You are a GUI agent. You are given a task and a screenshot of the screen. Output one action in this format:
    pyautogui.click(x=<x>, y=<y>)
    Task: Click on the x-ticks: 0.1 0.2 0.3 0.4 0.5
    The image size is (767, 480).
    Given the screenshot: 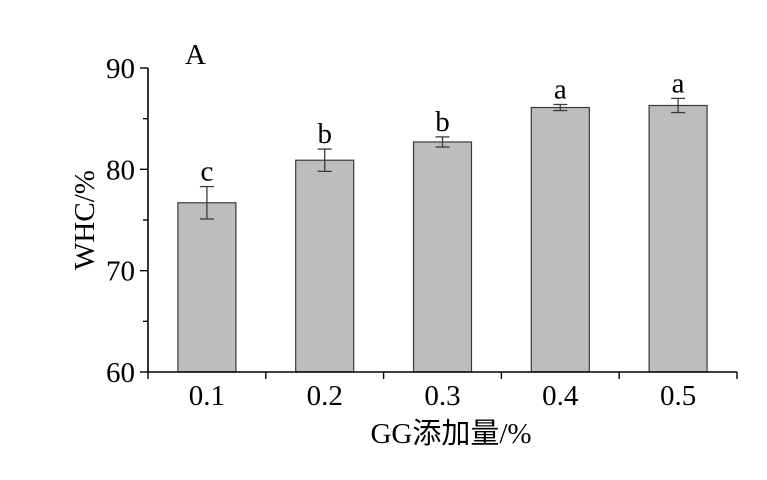 What is the action you would take?
    pyautogui.click(x=442, y=392)
    